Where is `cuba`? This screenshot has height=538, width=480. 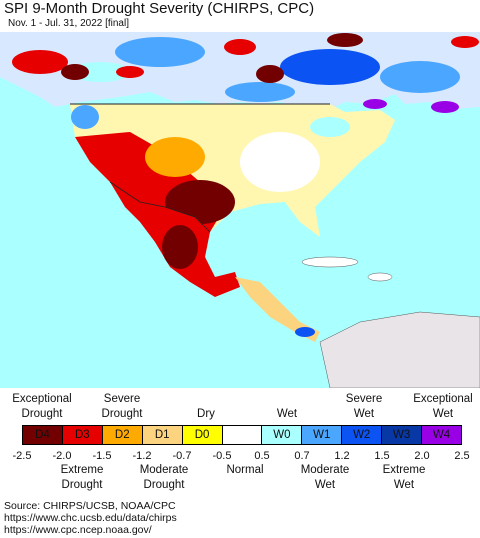
cuba is located at coordinates (330, 262).